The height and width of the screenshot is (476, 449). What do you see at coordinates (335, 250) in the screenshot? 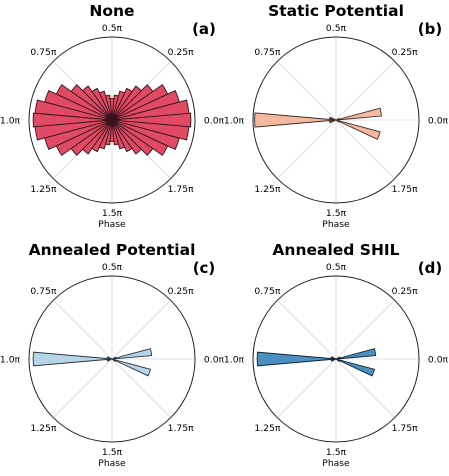
I see `chart-title: Annealed SHIL` at bounding box center [335, 250].